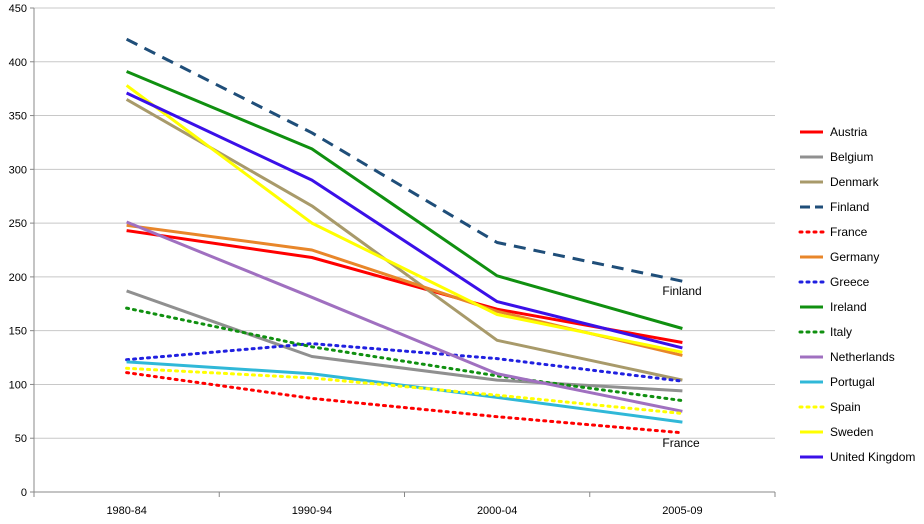 The height and width of the screenshot is (524, 924). I want to click on y-tick-label: 300, so click(18, 170).